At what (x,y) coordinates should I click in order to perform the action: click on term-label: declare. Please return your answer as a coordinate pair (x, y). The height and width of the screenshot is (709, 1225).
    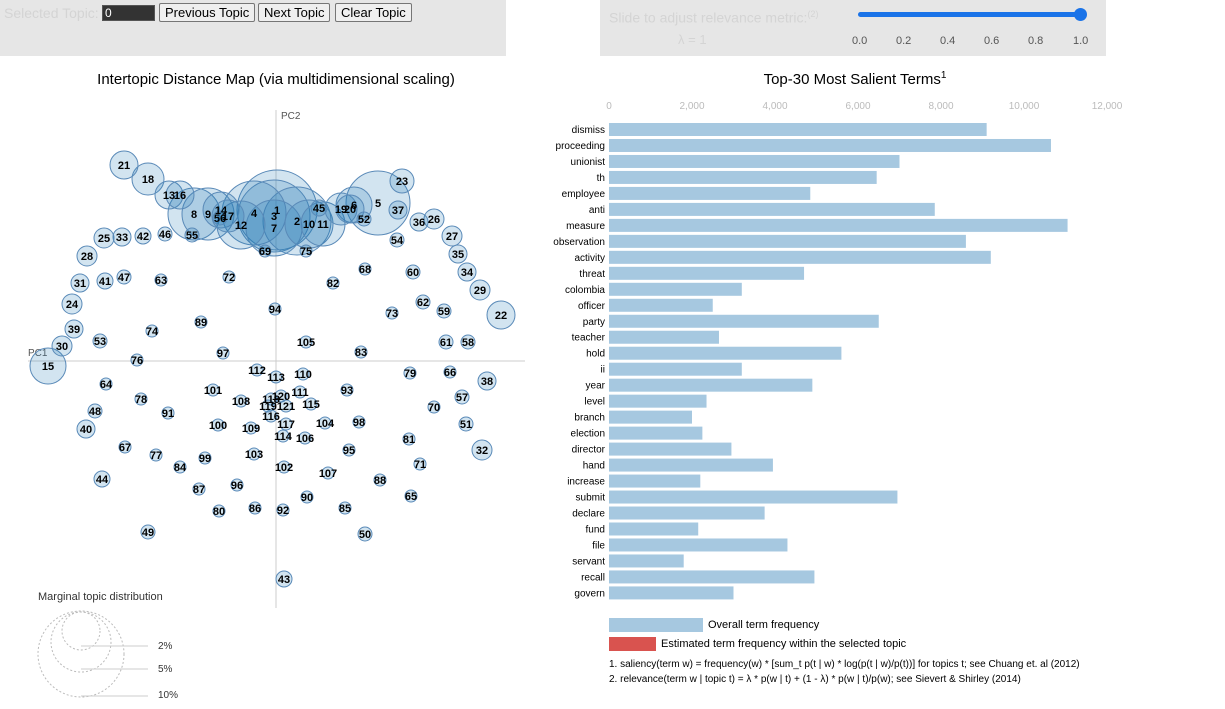
    Looking at the image, I should click on (588, 514).